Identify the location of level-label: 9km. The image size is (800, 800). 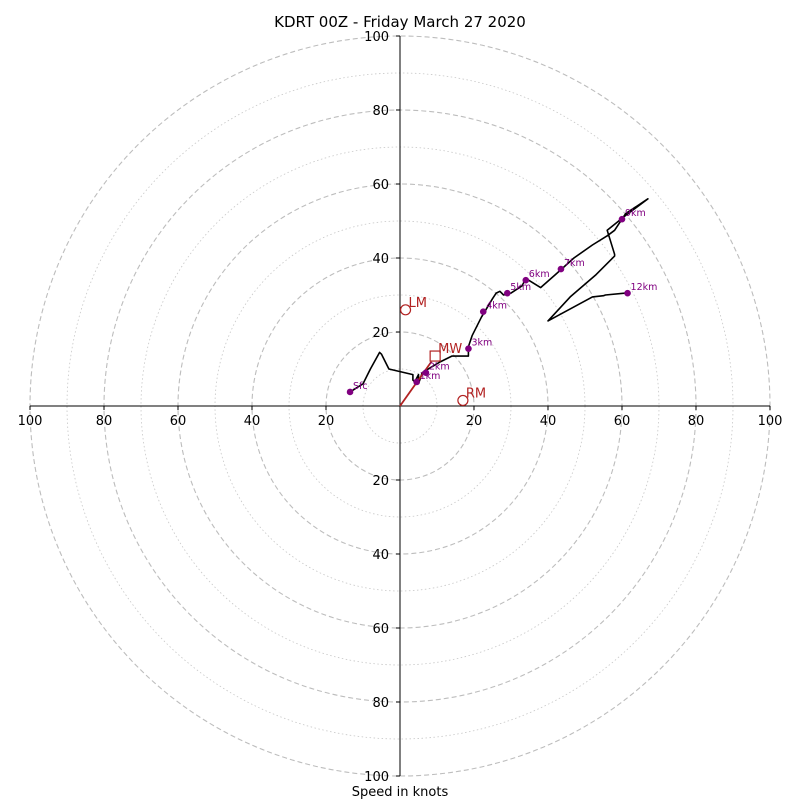
(635, 213).